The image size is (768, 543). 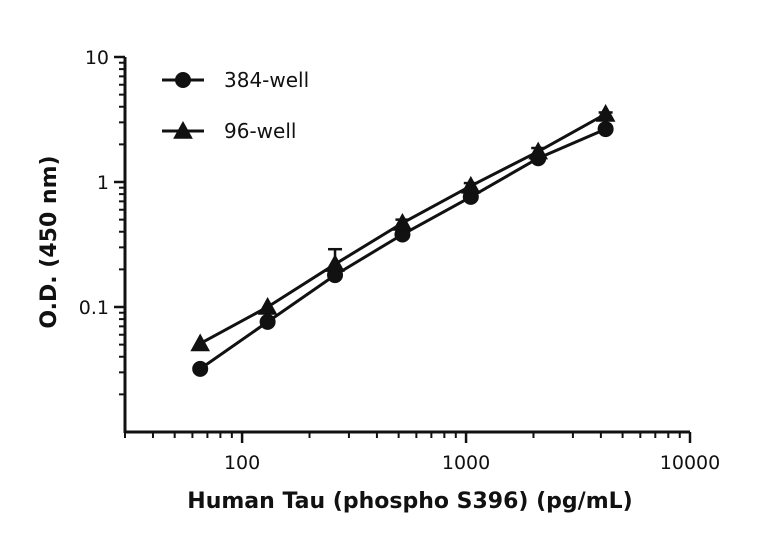 I want to click on legend-label: 96-well, so click(x=260, y=131).